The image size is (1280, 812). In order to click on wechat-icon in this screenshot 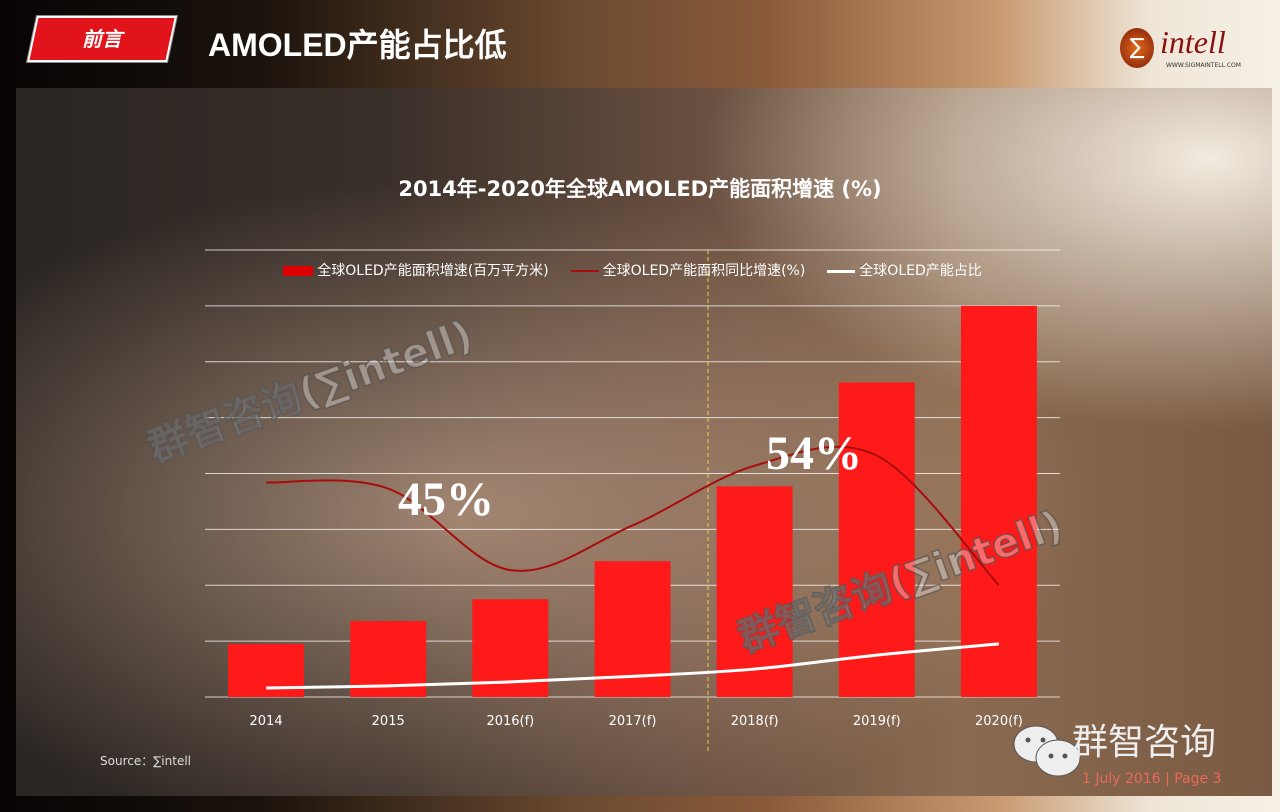, I will do `click(1047, 751)`.